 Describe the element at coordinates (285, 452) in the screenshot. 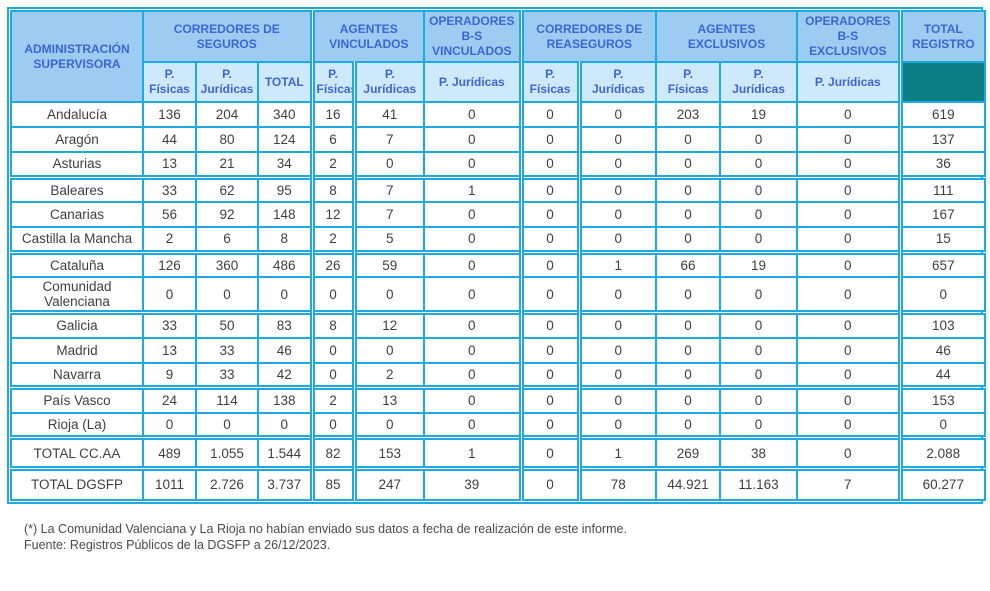

I see `value-cell: 1.544` at that location.